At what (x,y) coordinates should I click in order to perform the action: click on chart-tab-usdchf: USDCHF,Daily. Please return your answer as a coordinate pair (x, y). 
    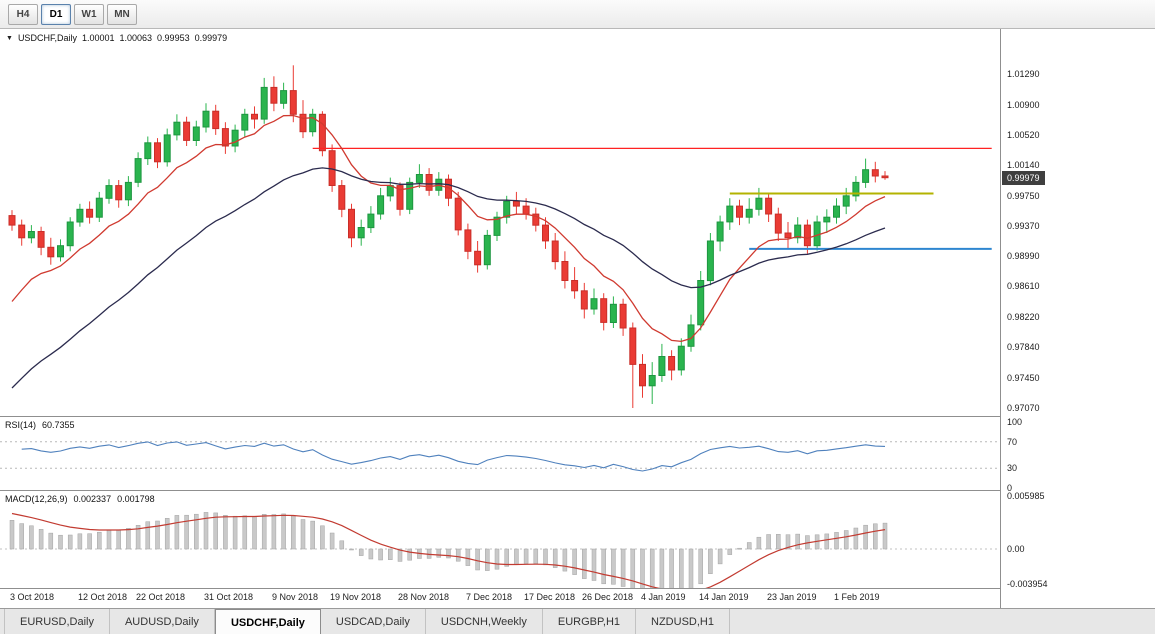
    Looking at the image, I should click on (267, 621).